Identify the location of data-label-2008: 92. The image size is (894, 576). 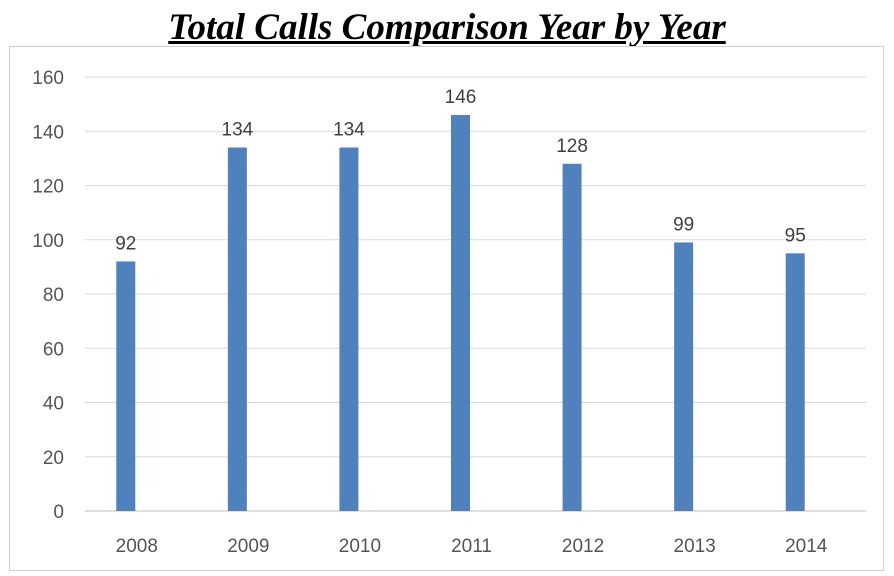
(125, 243).